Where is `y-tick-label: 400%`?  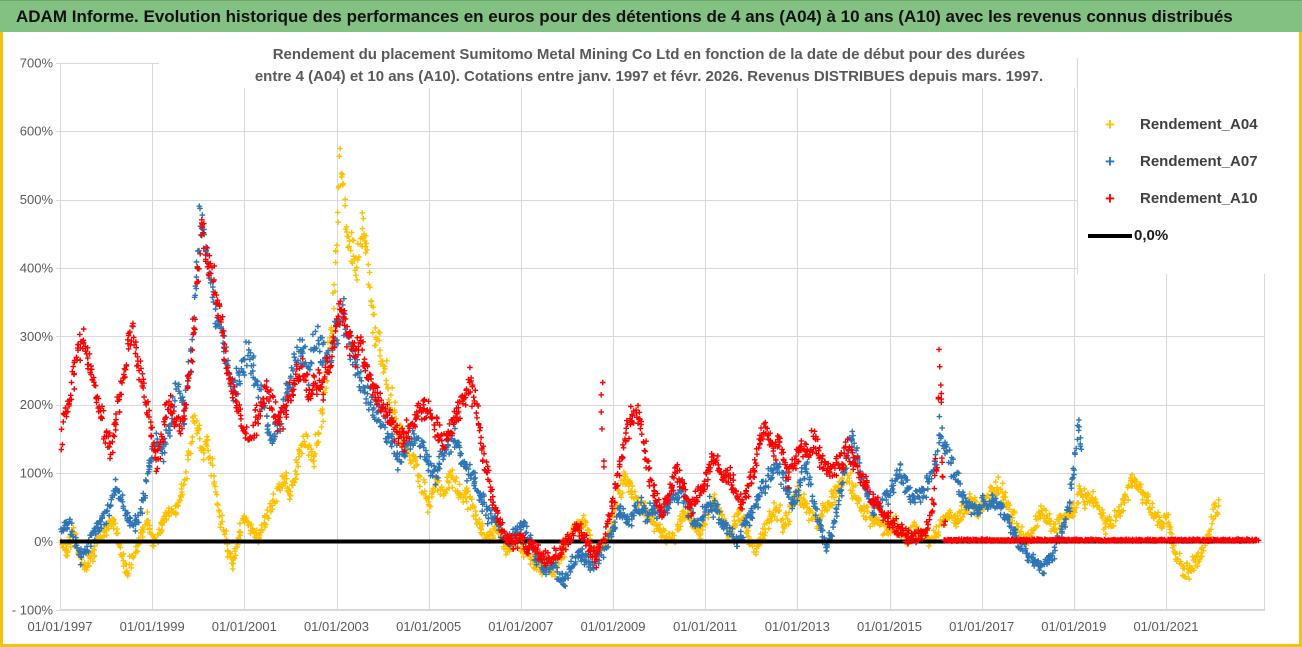
y-tick-label: 400% is located at coordinates (37, 267).